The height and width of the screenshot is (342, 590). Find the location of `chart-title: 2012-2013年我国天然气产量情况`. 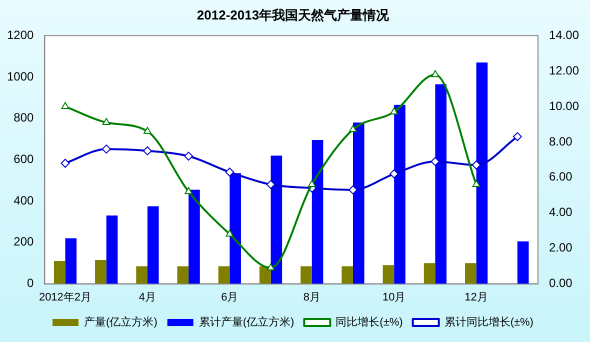

chart-title: 2012-2013年我国天然气产量情况 is located at coordinates (293, 14).